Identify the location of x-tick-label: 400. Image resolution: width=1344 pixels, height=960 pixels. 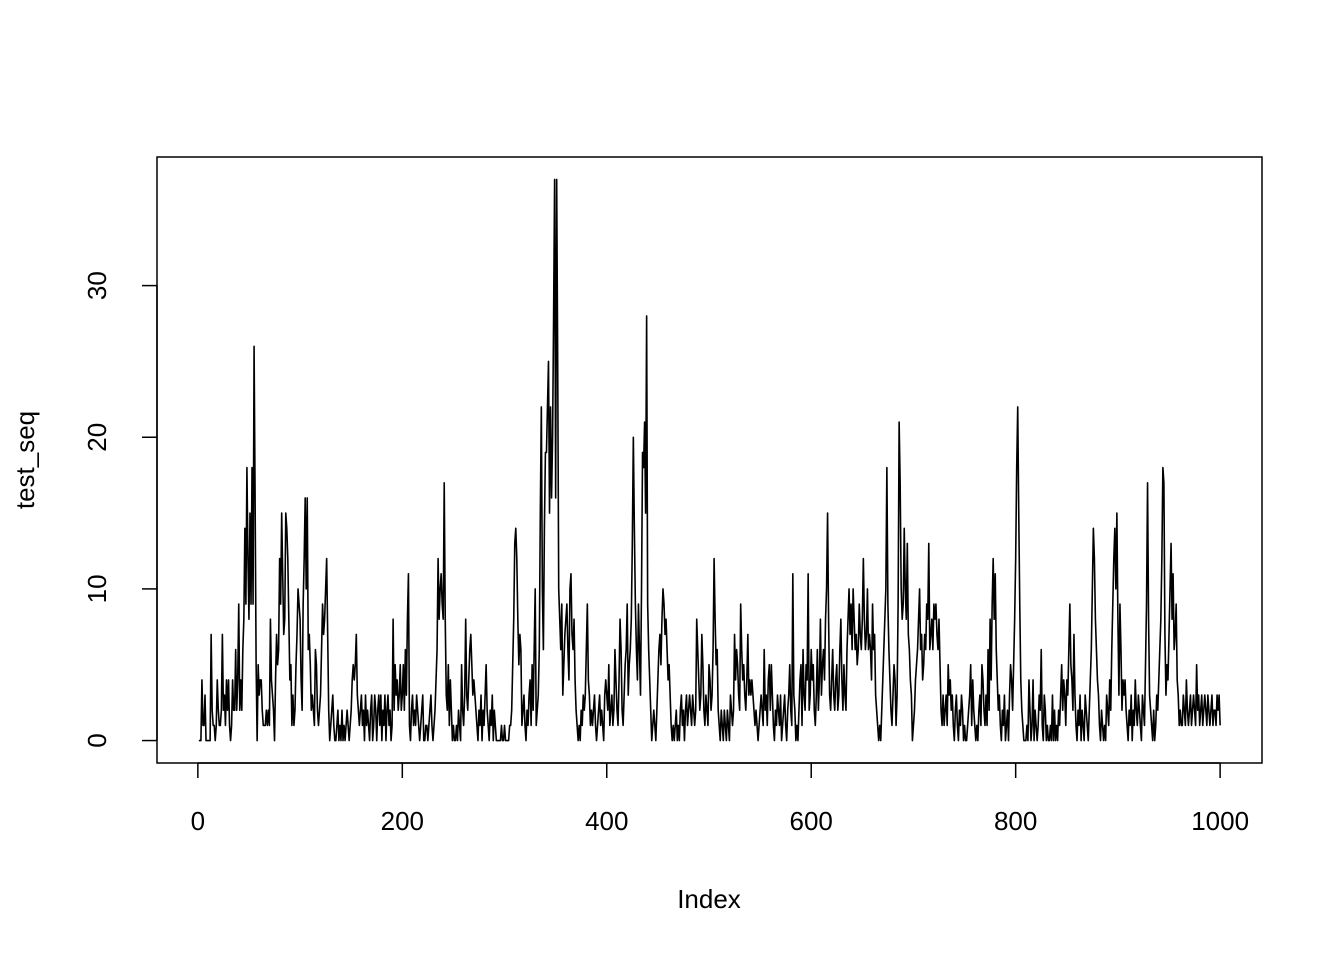
(606, 821).